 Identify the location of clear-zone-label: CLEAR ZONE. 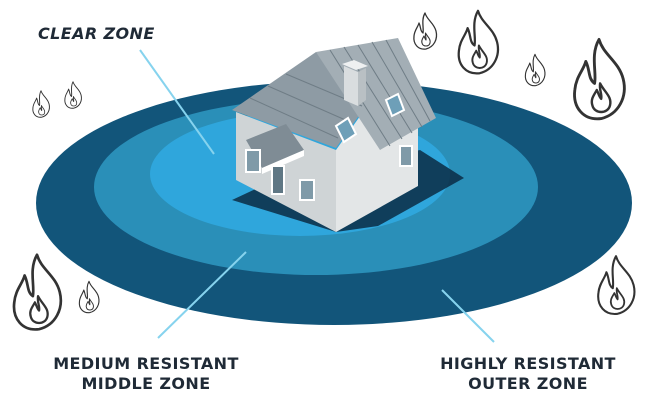
(96, 33).